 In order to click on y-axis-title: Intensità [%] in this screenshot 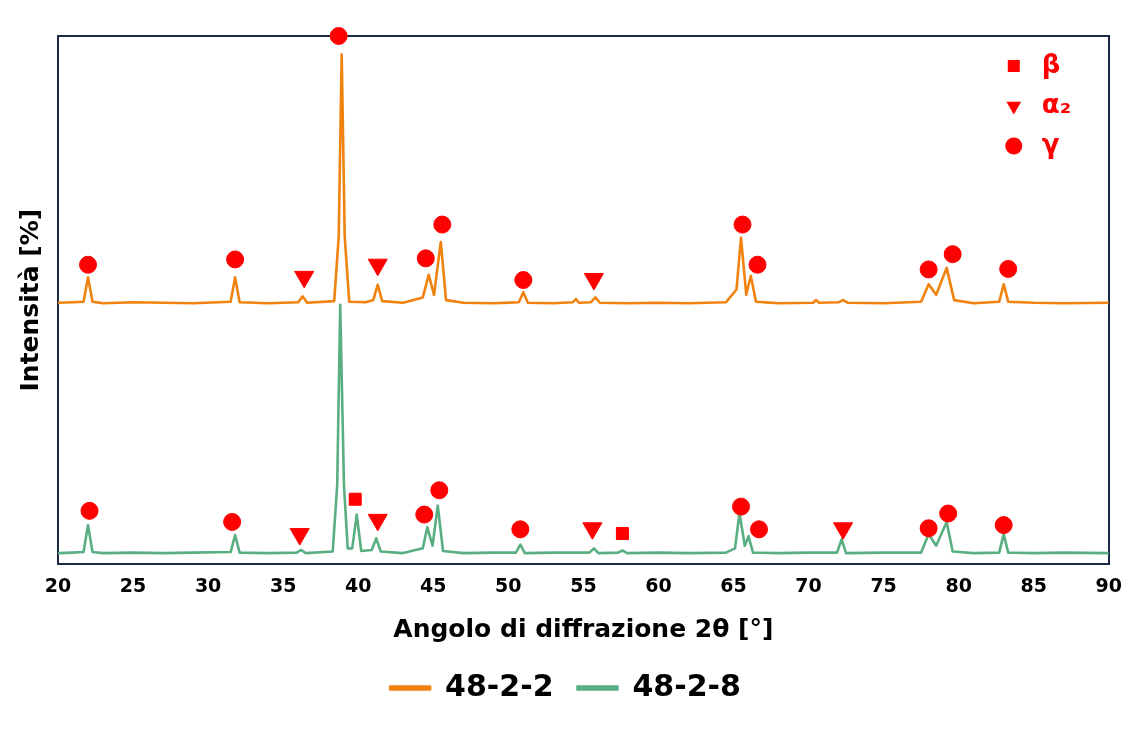, I will do `click(29, 300)`.